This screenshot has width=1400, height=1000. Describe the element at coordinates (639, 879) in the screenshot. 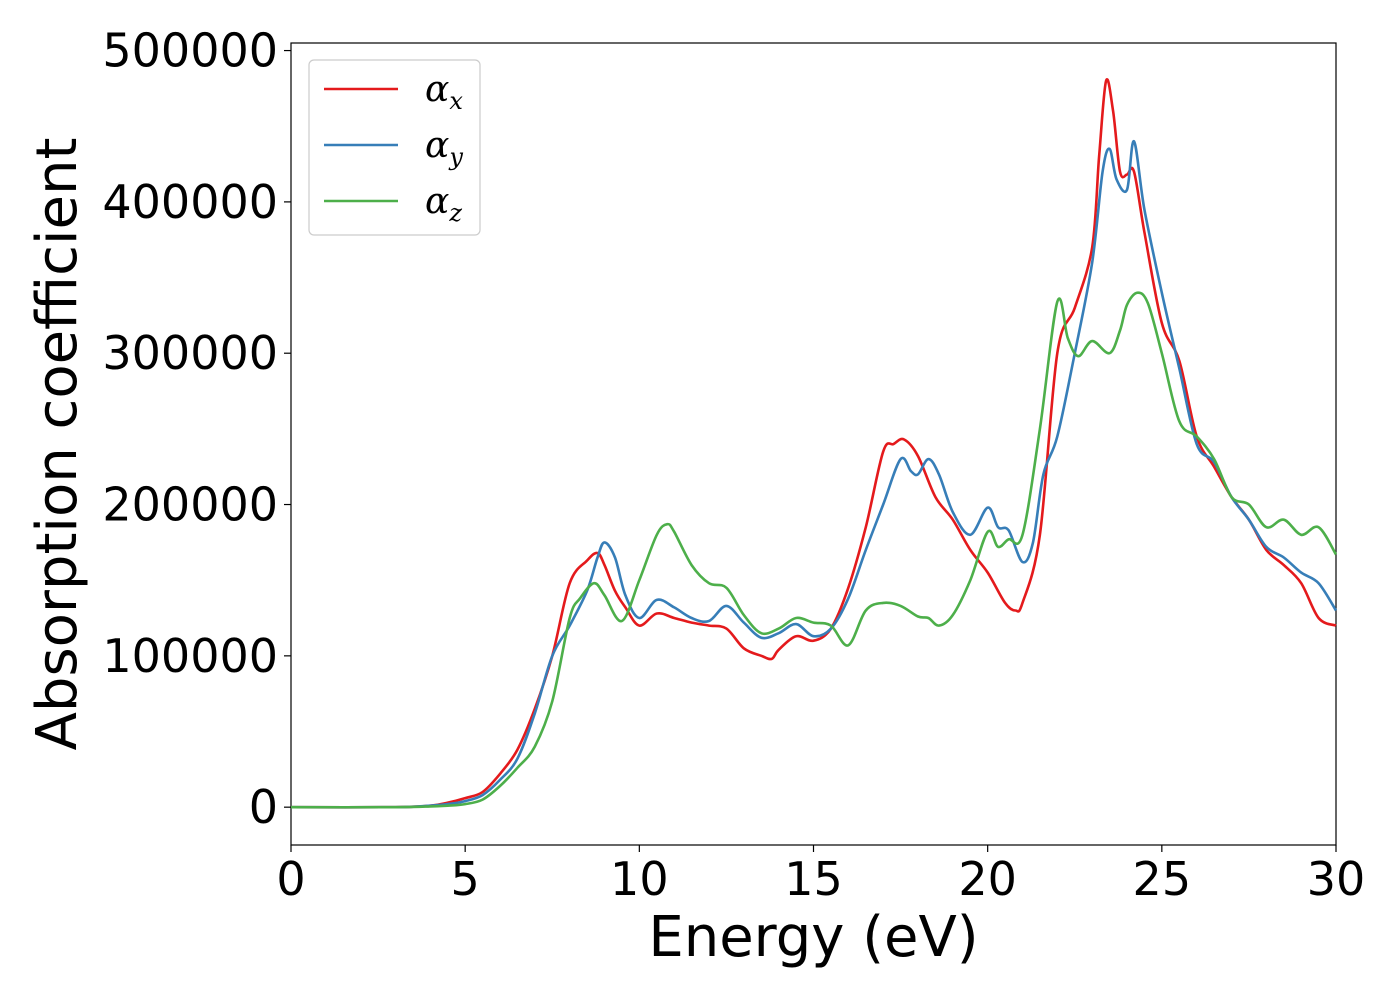

I see `x-tick-label: 10` at that location.